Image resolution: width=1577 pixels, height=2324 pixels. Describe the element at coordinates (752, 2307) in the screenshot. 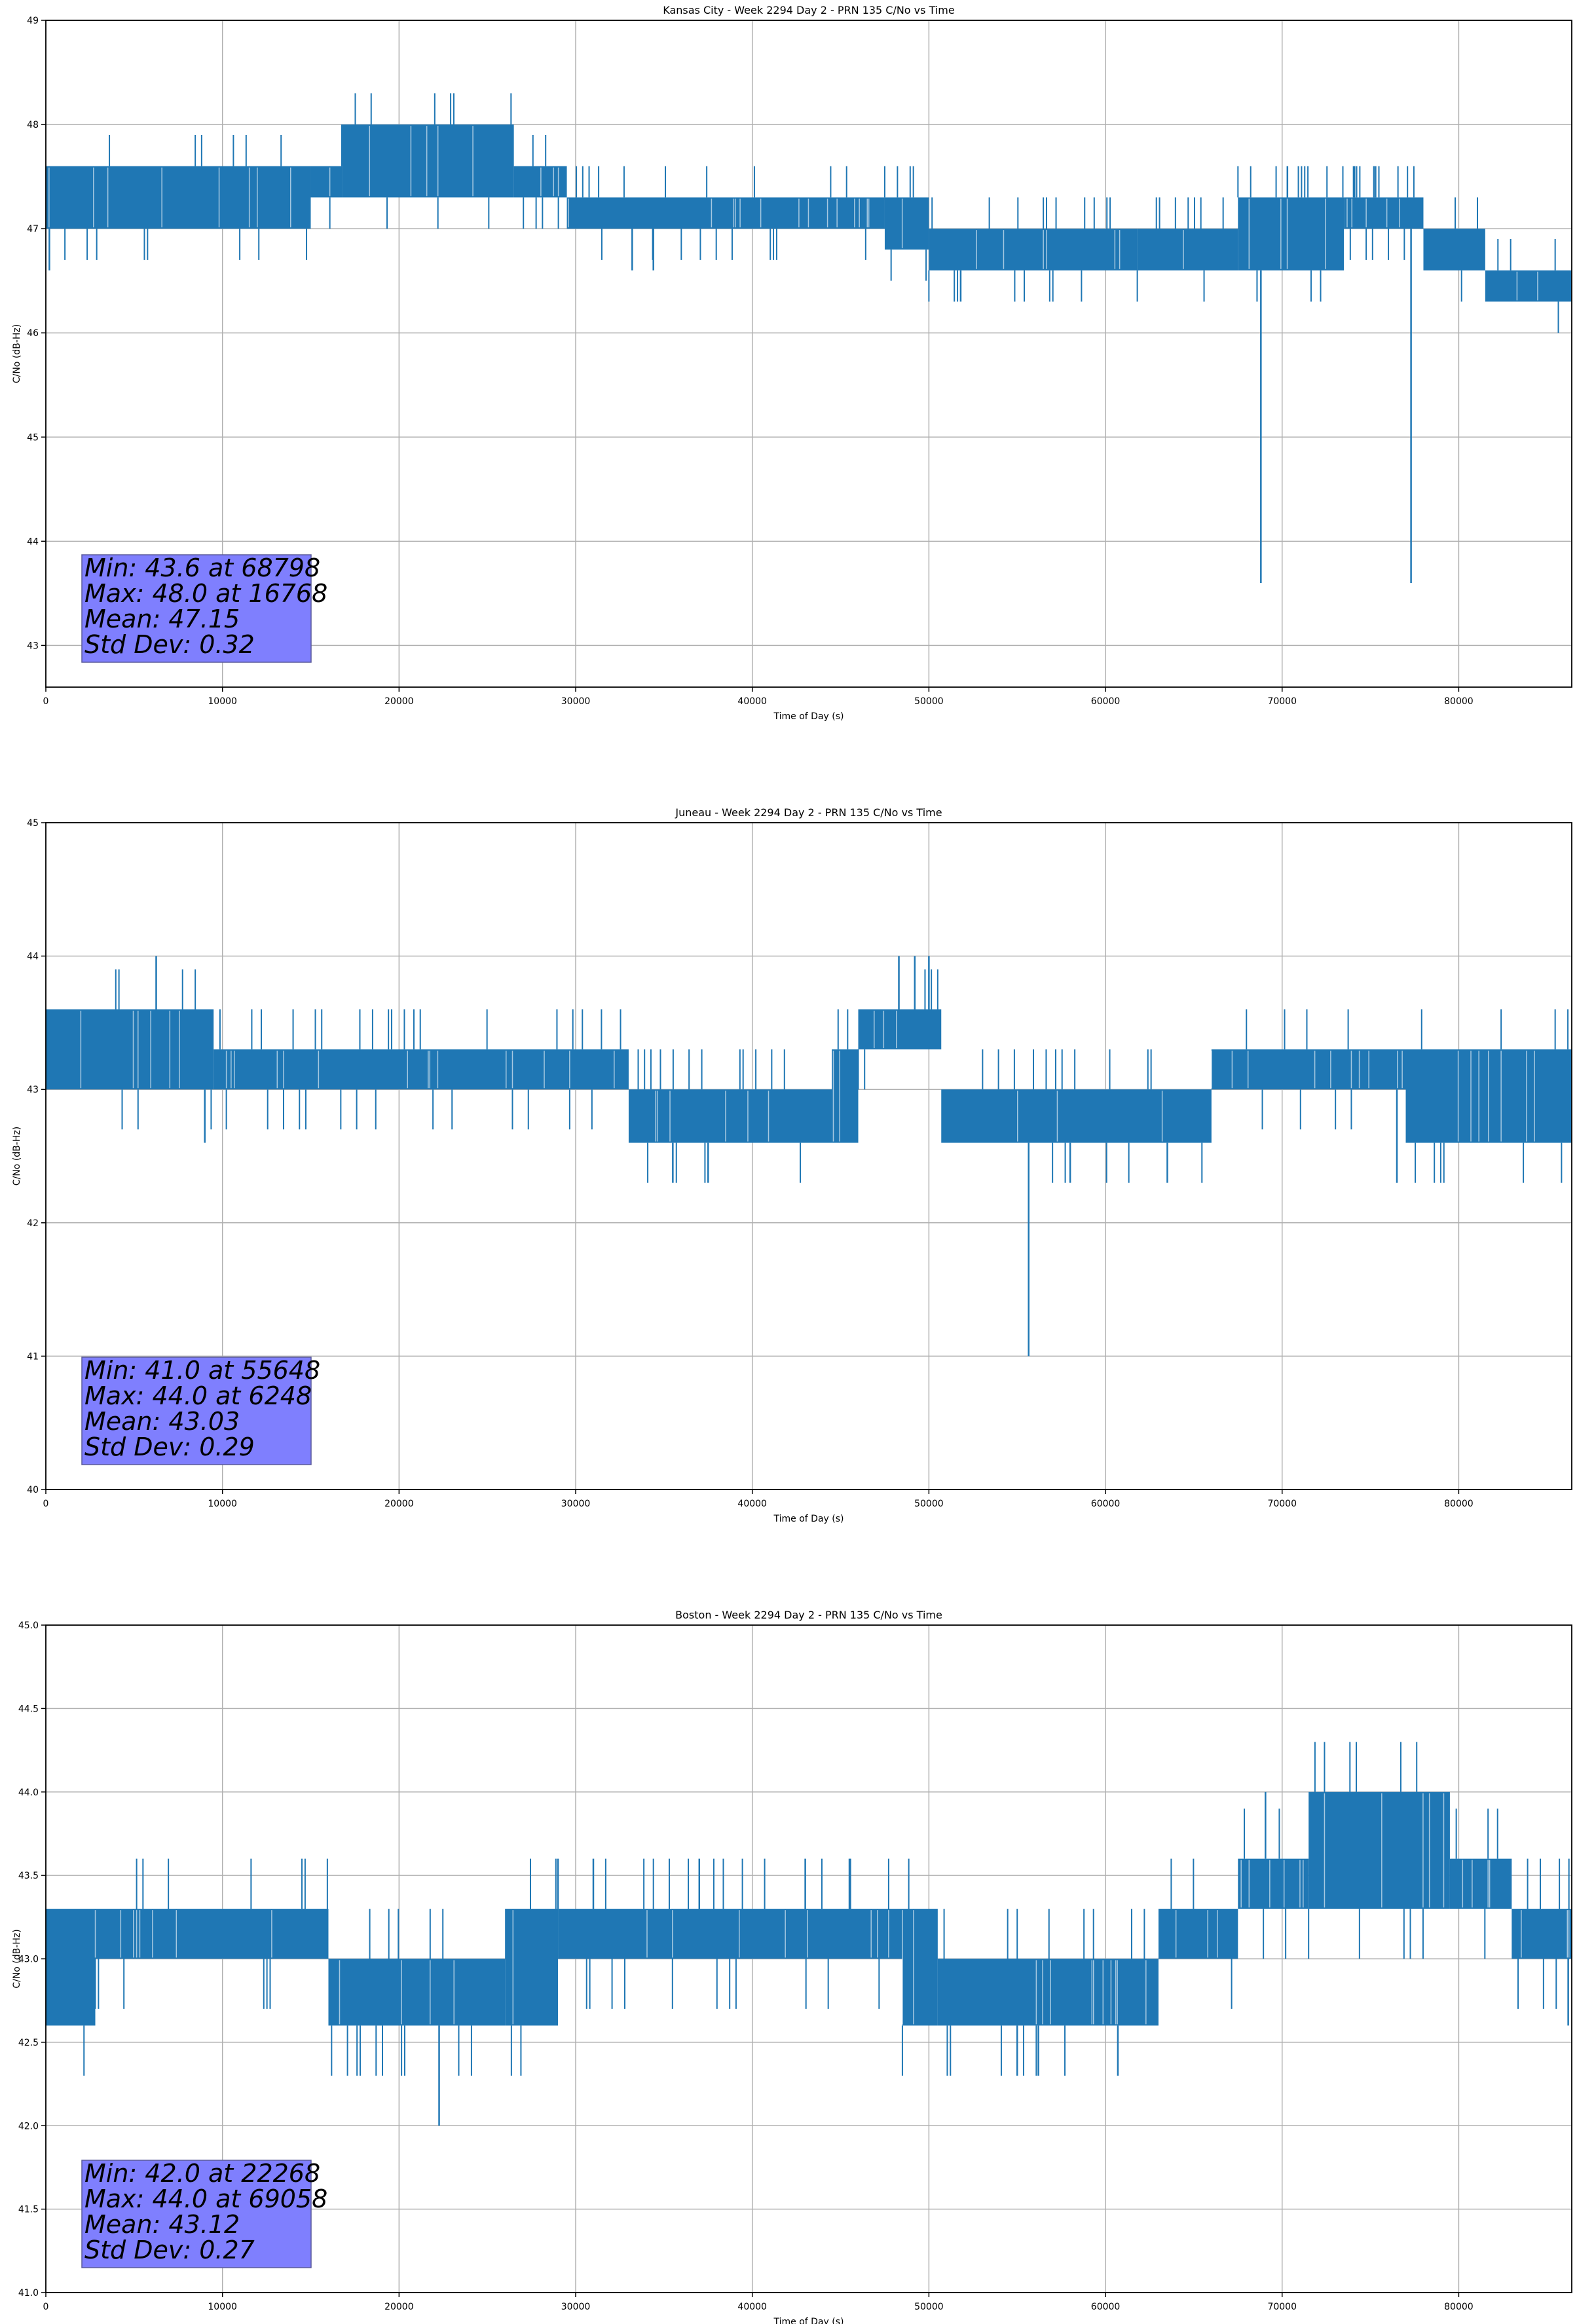

I see `boston-xtick-label-4: 40000` at that location.